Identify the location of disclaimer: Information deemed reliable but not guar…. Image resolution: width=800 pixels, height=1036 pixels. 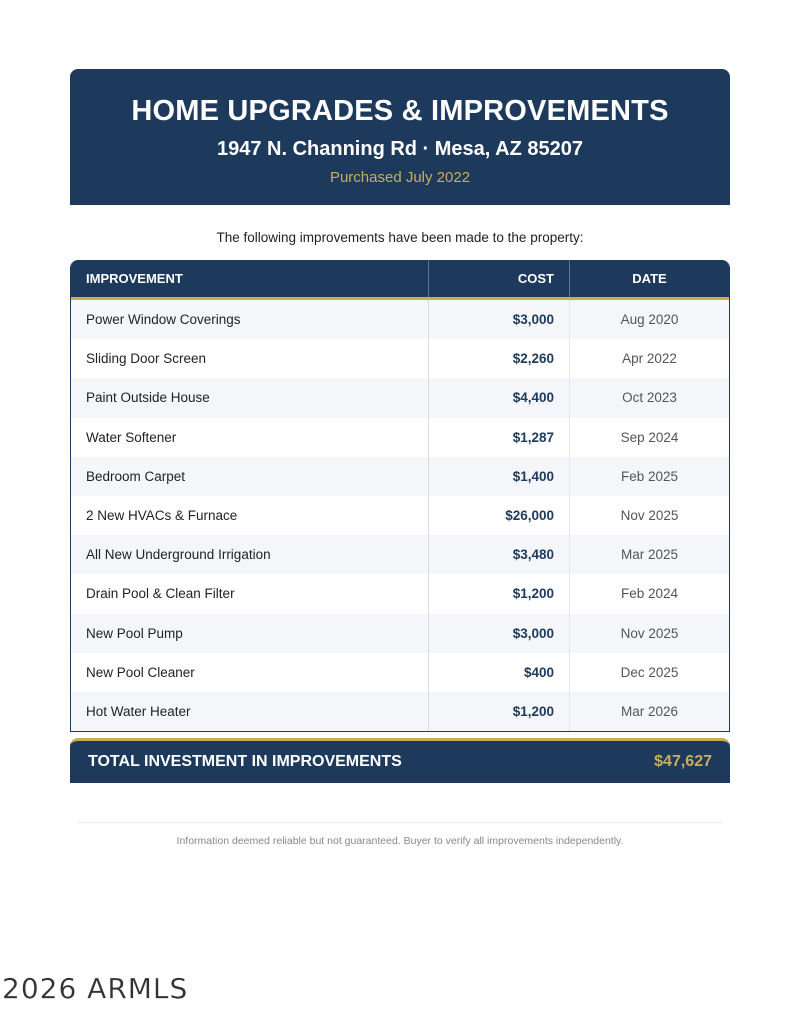
(400, 841).